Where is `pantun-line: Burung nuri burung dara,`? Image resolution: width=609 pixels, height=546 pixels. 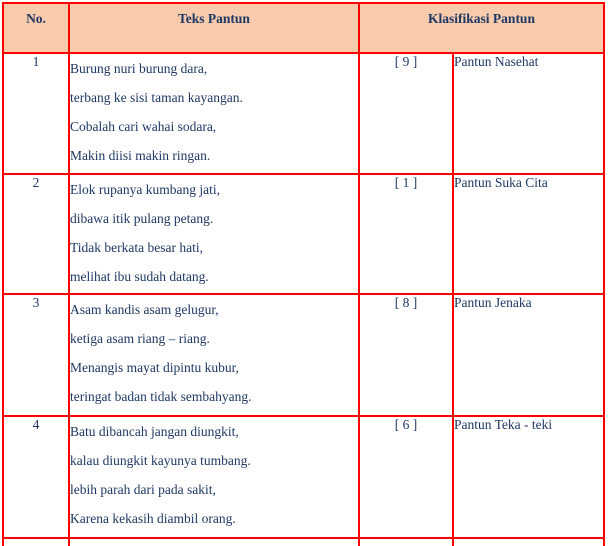 pantun-line: Burung nuri burung dara, is located at coordinates (139, 68).